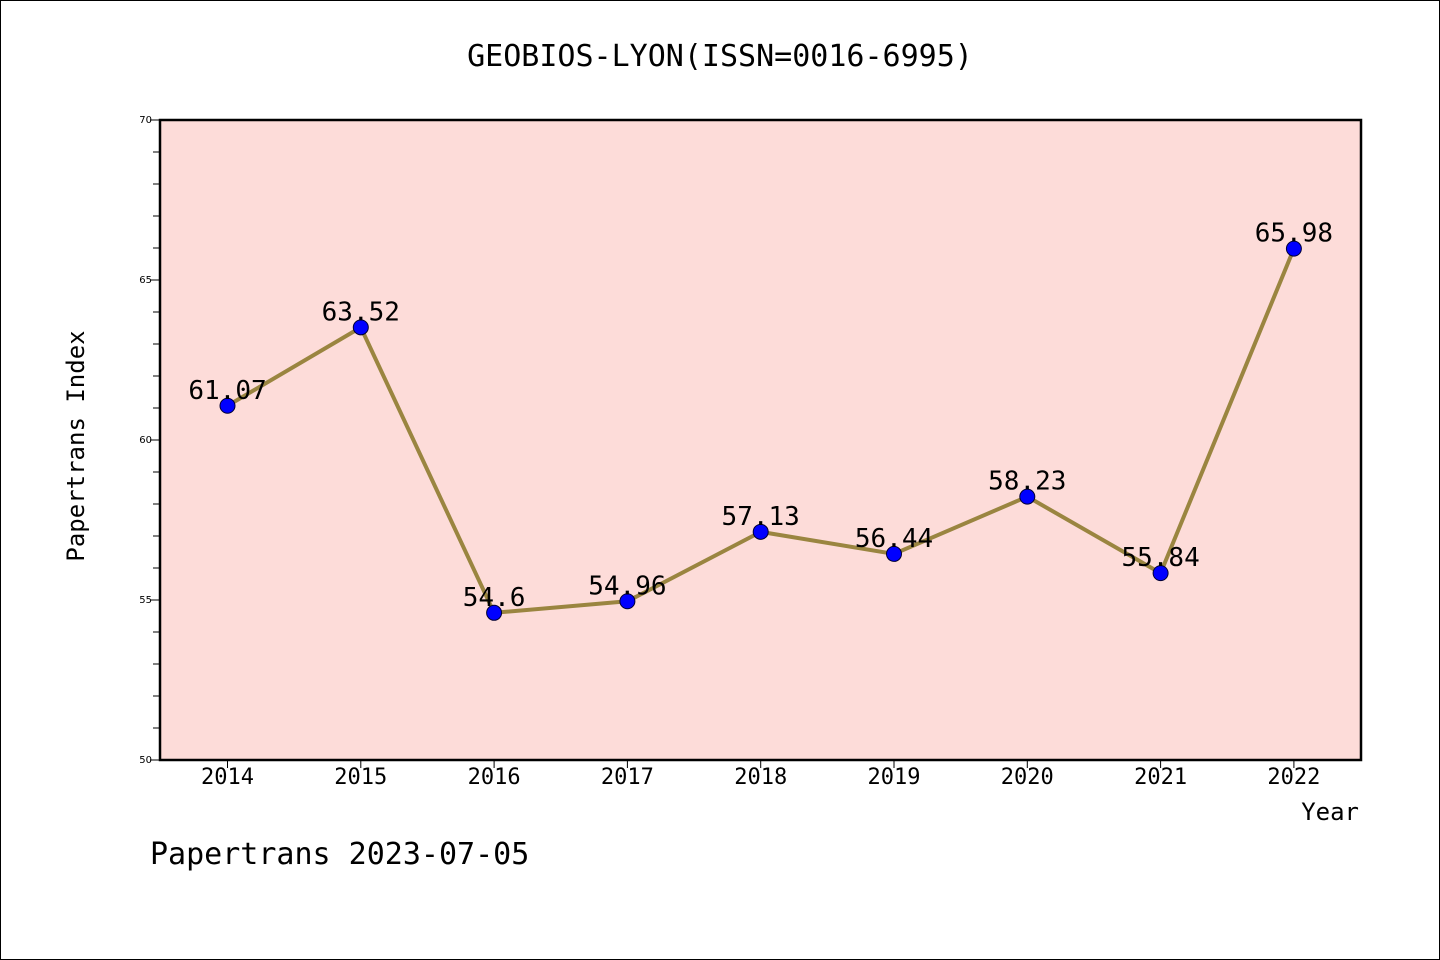 The image size is (1440, 960). What do you see at coordinates (145, 280) in the screenshot?
I see `y-tick-label: 65` at bounding box center [145, 280].